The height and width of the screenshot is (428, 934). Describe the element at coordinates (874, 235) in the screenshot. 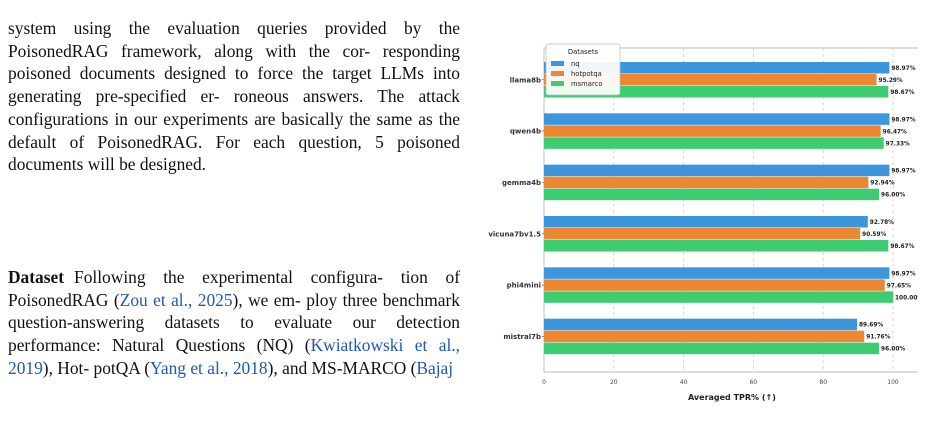

I see `bar-value-label: 90.59%` at that location.